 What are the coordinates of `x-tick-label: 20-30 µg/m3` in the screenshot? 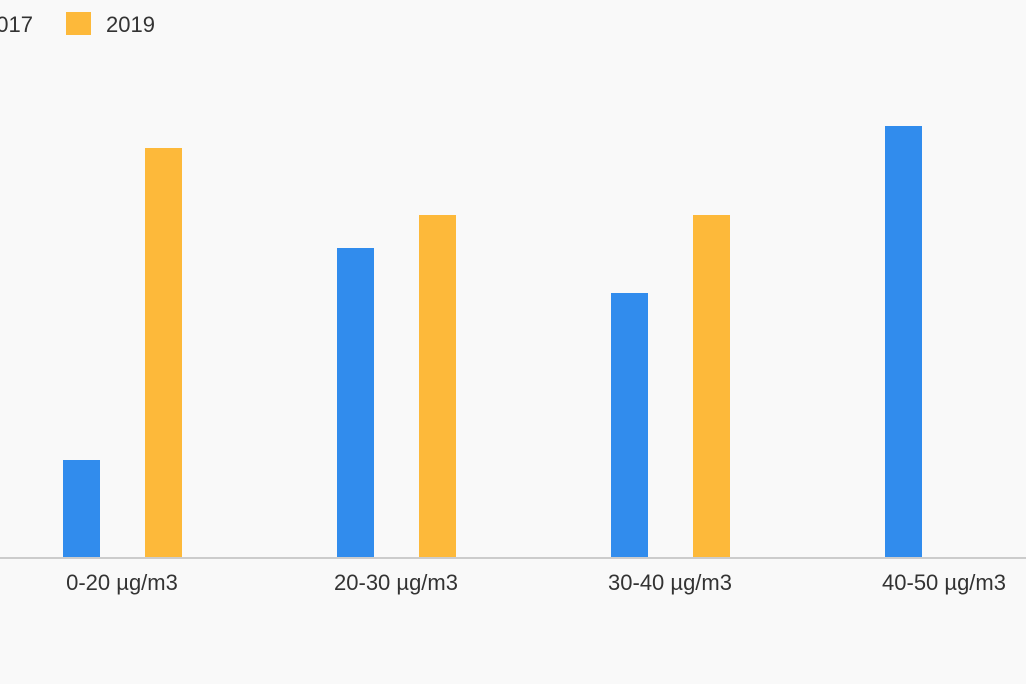 It's located at (396, 582).